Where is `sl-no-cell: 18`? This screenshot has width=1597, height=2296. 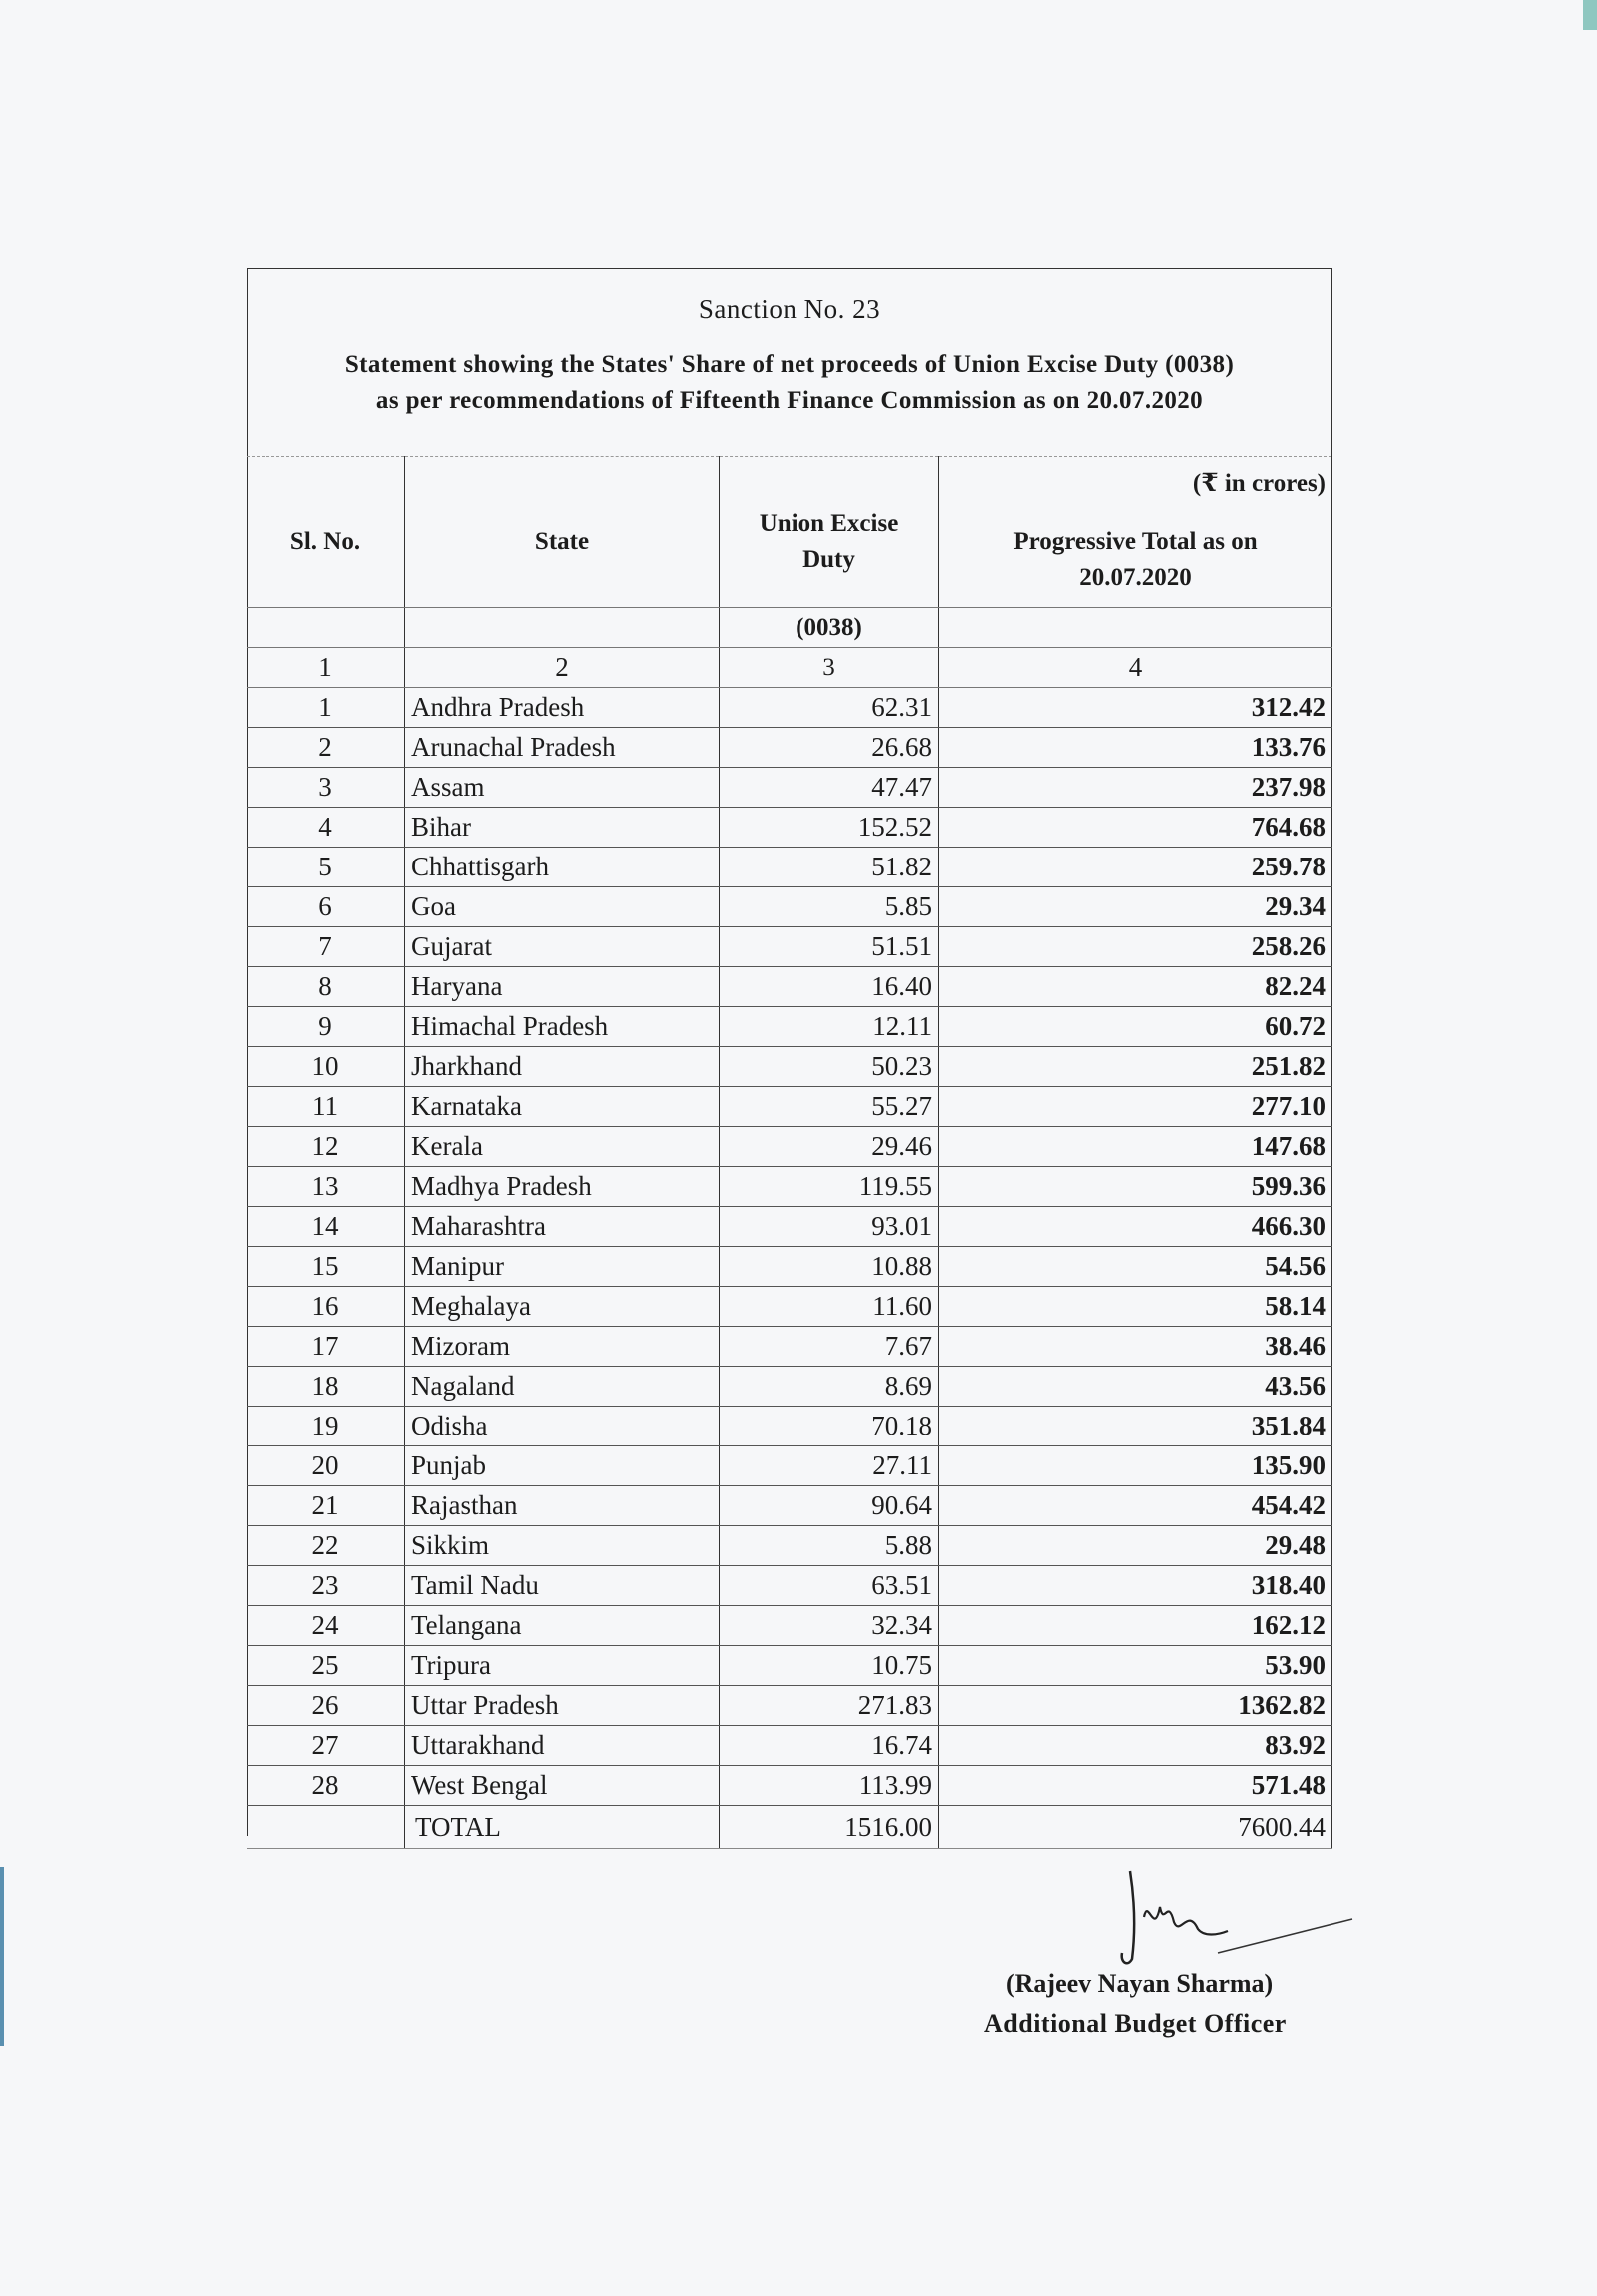
sl-no-cell: 18 is located at coordinates (326, 1387).